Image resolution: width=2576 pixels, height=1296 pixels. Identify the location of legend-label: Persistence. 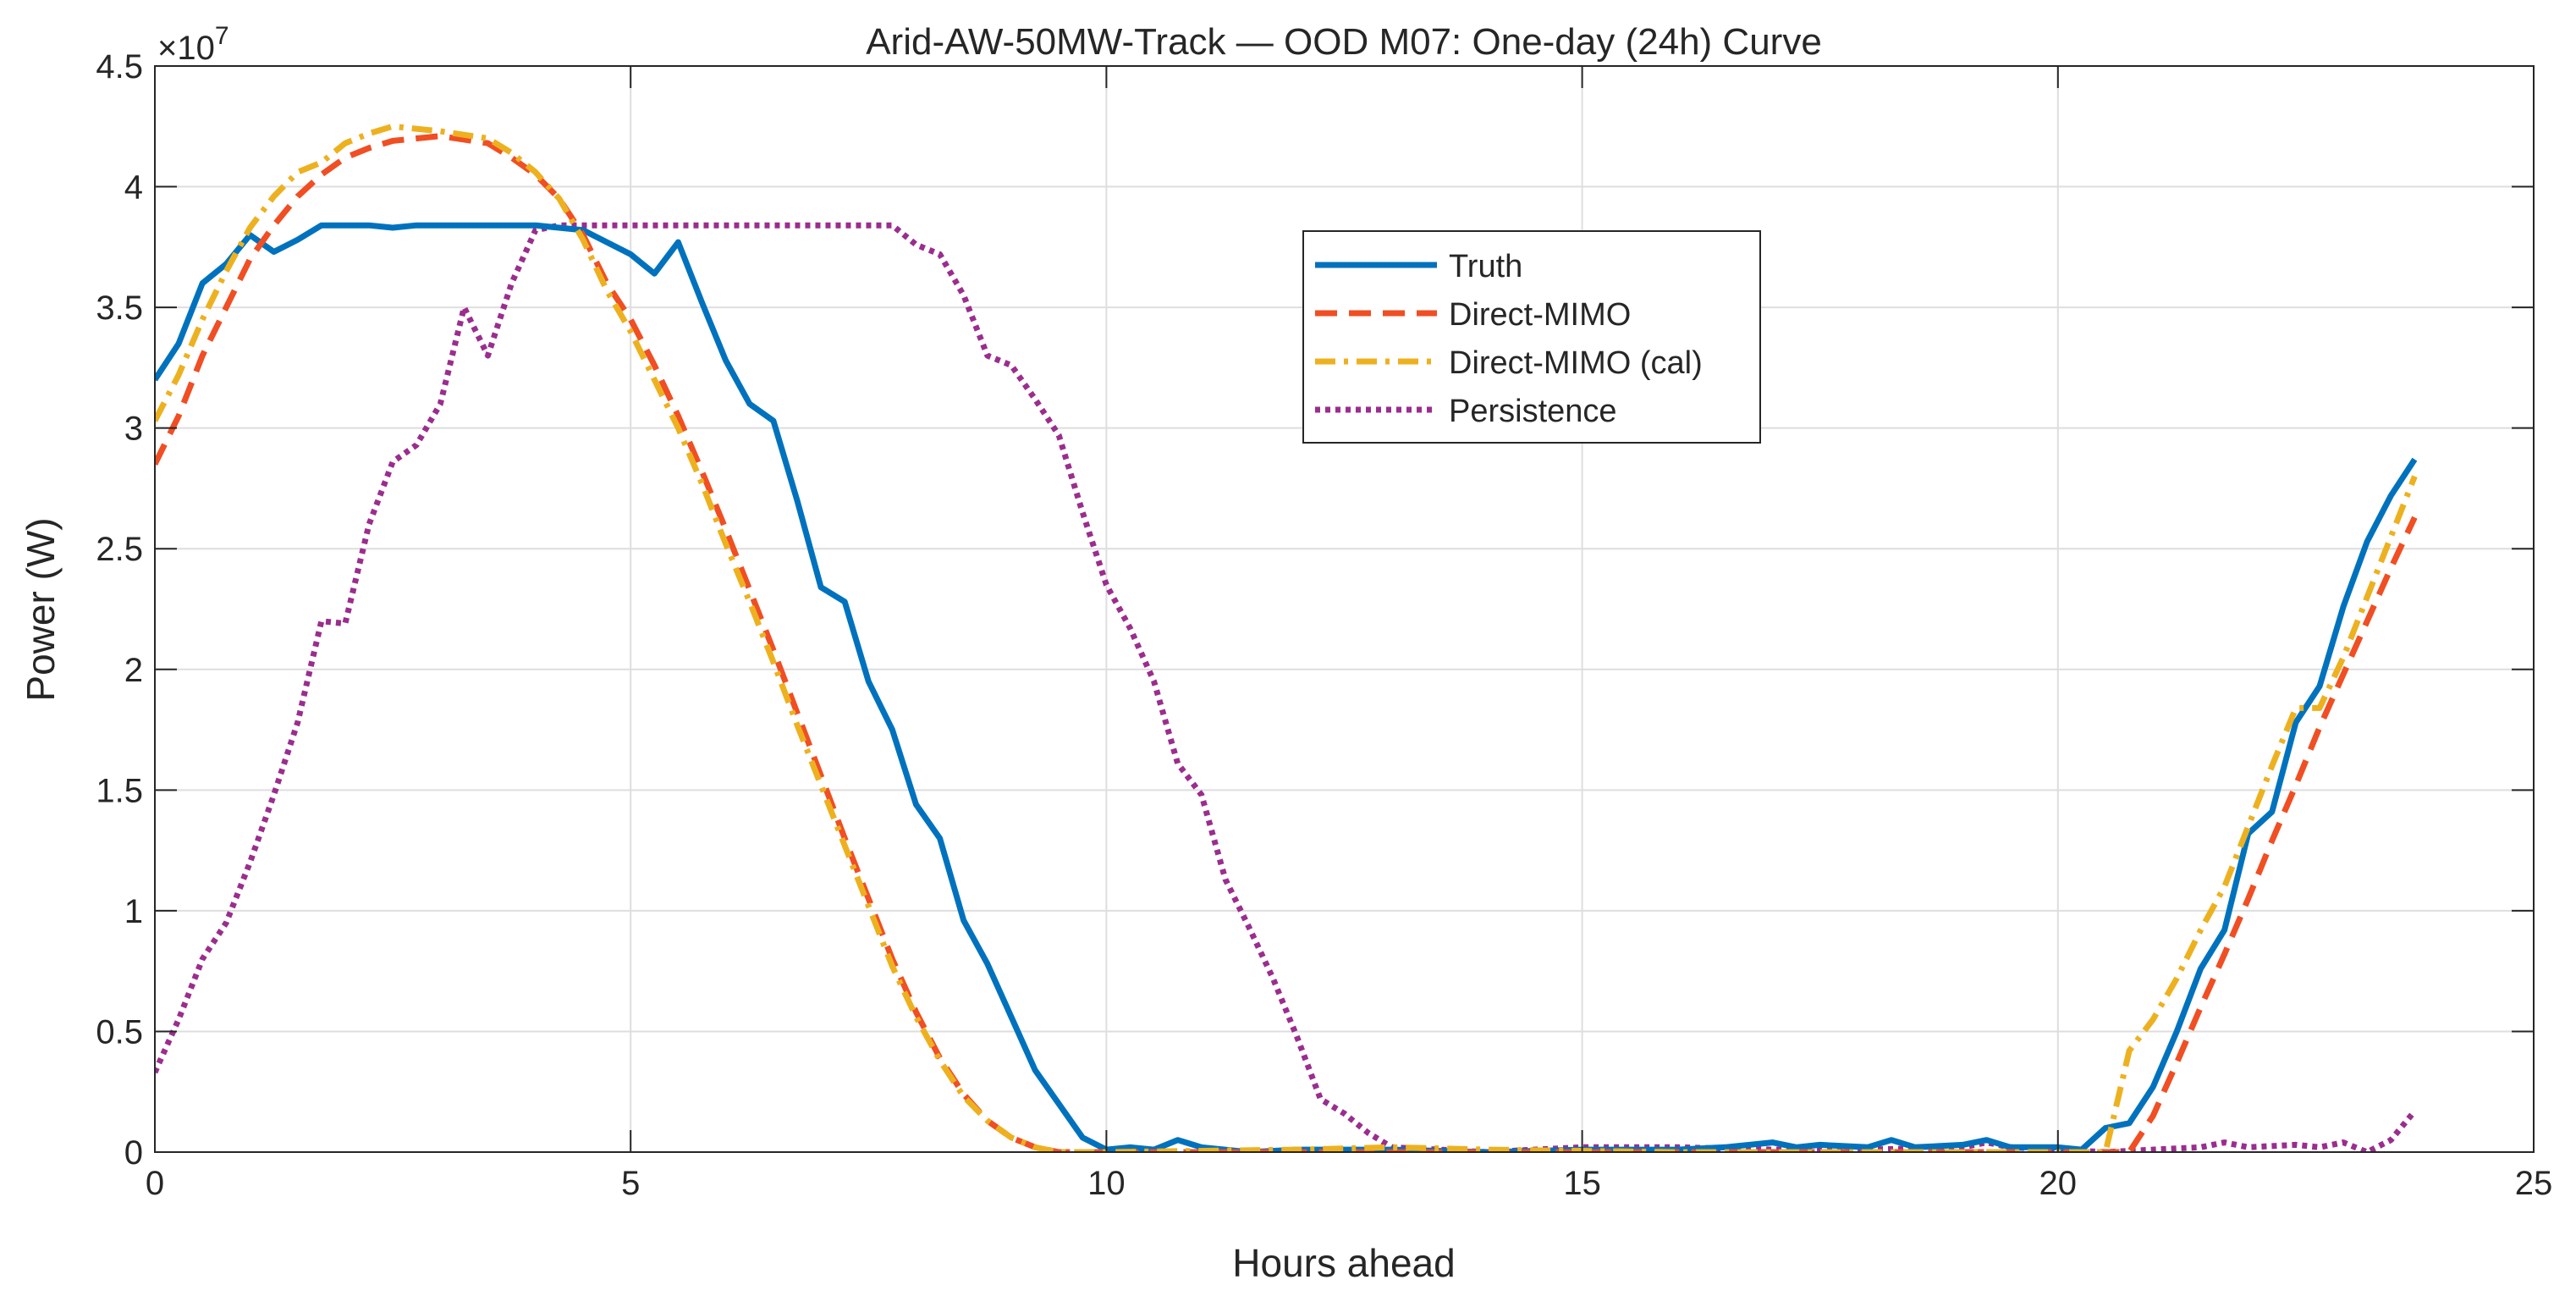
(1533, 411).